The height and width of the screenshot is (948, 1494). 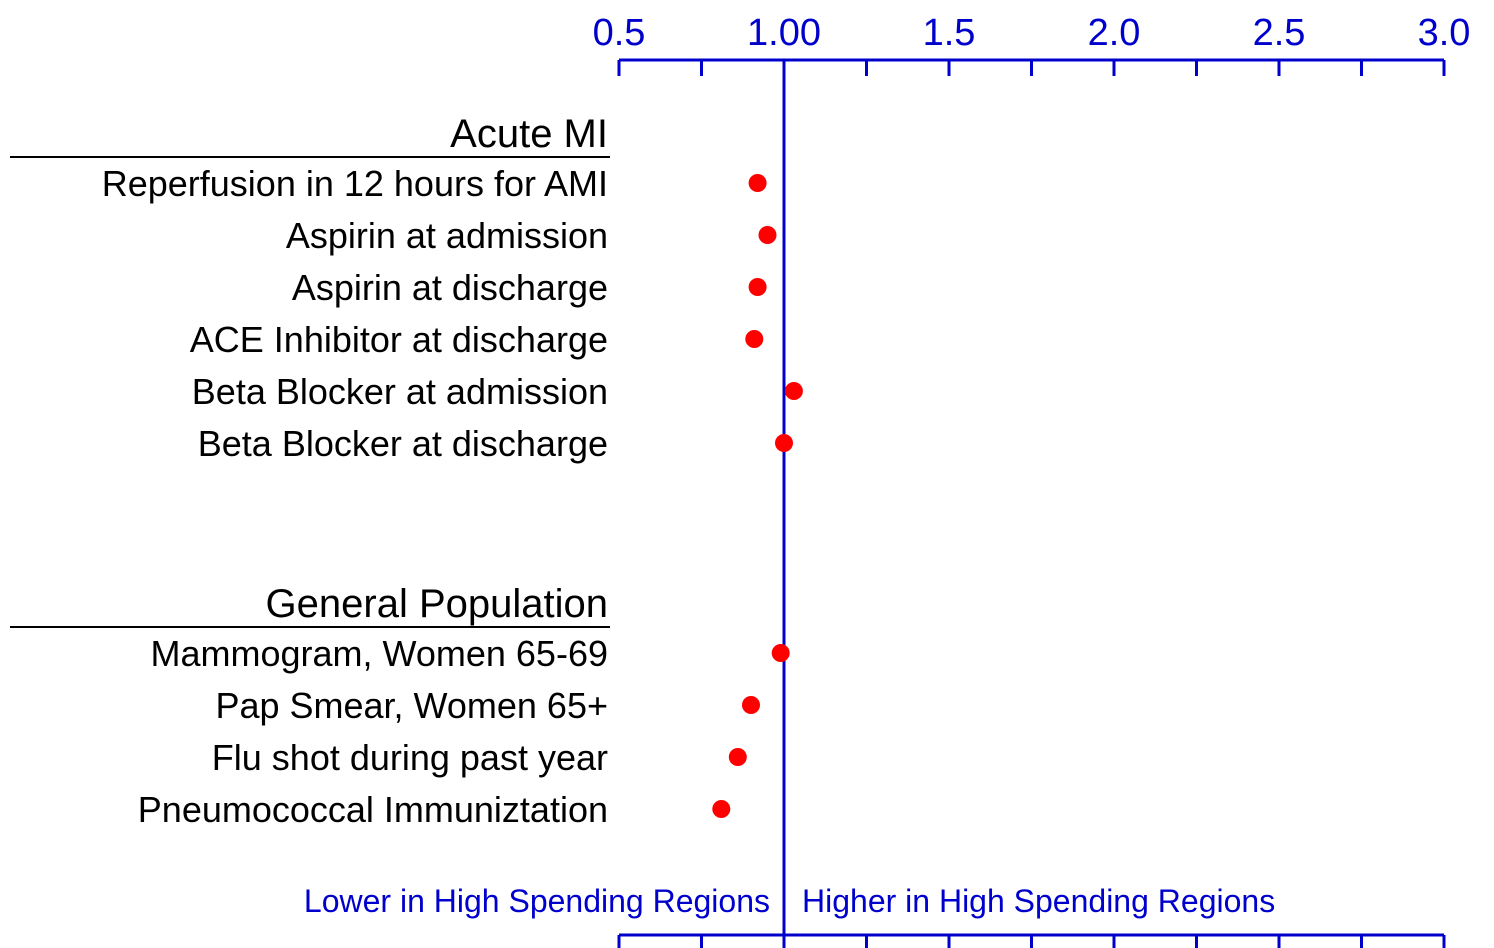 I want to click on group-header: General Population, so click(x=437, y=604).